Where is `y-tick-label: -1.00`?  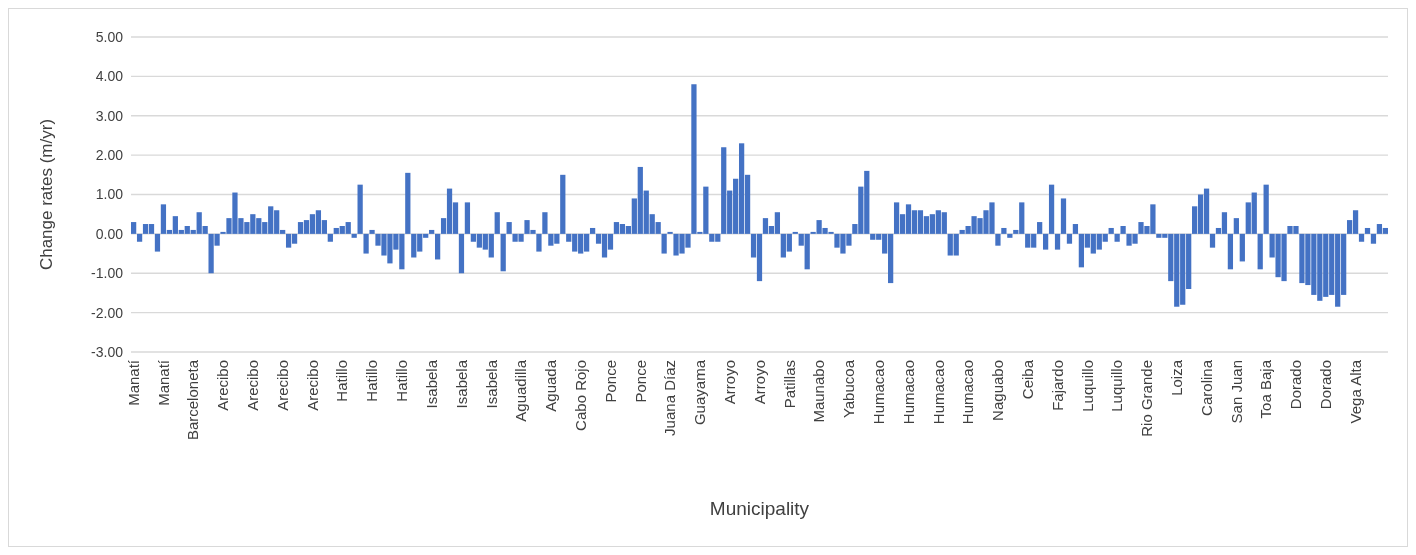 y-tick-label: -1.00 is located at coordinates (107, 273).